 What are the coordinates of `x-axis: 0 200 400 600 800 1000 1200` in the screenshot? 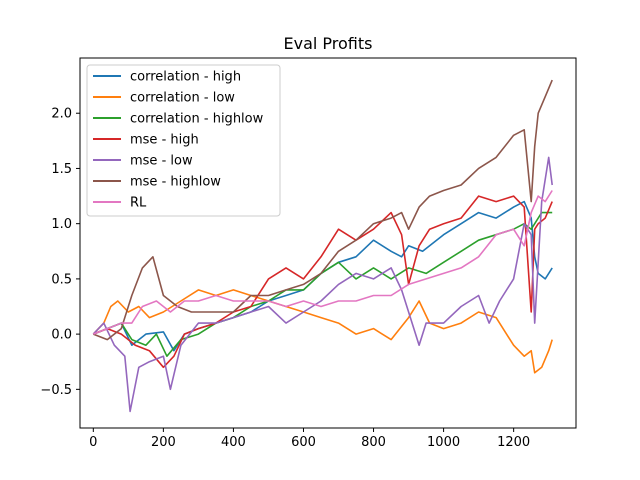 It's located at (309, 439).